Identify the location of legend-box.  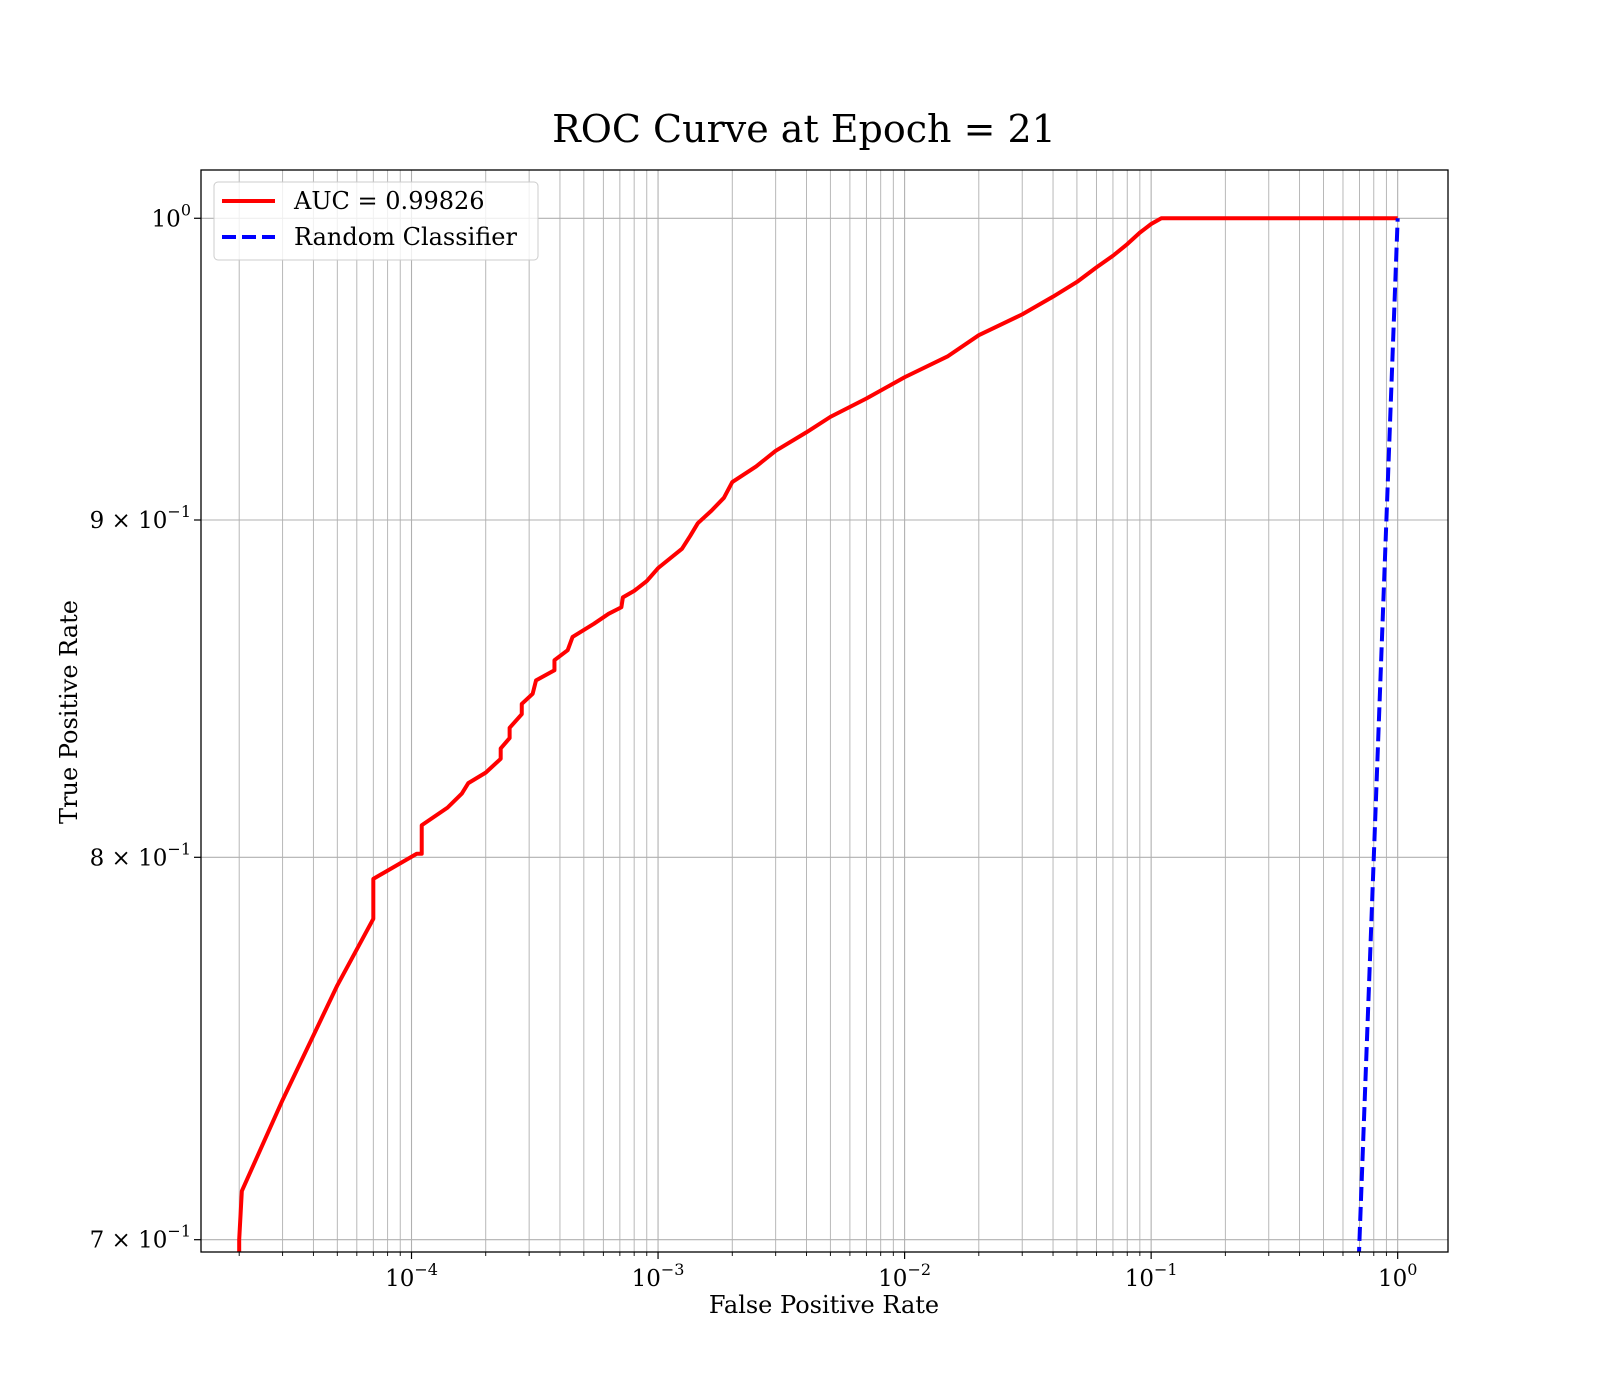
(376, 221).